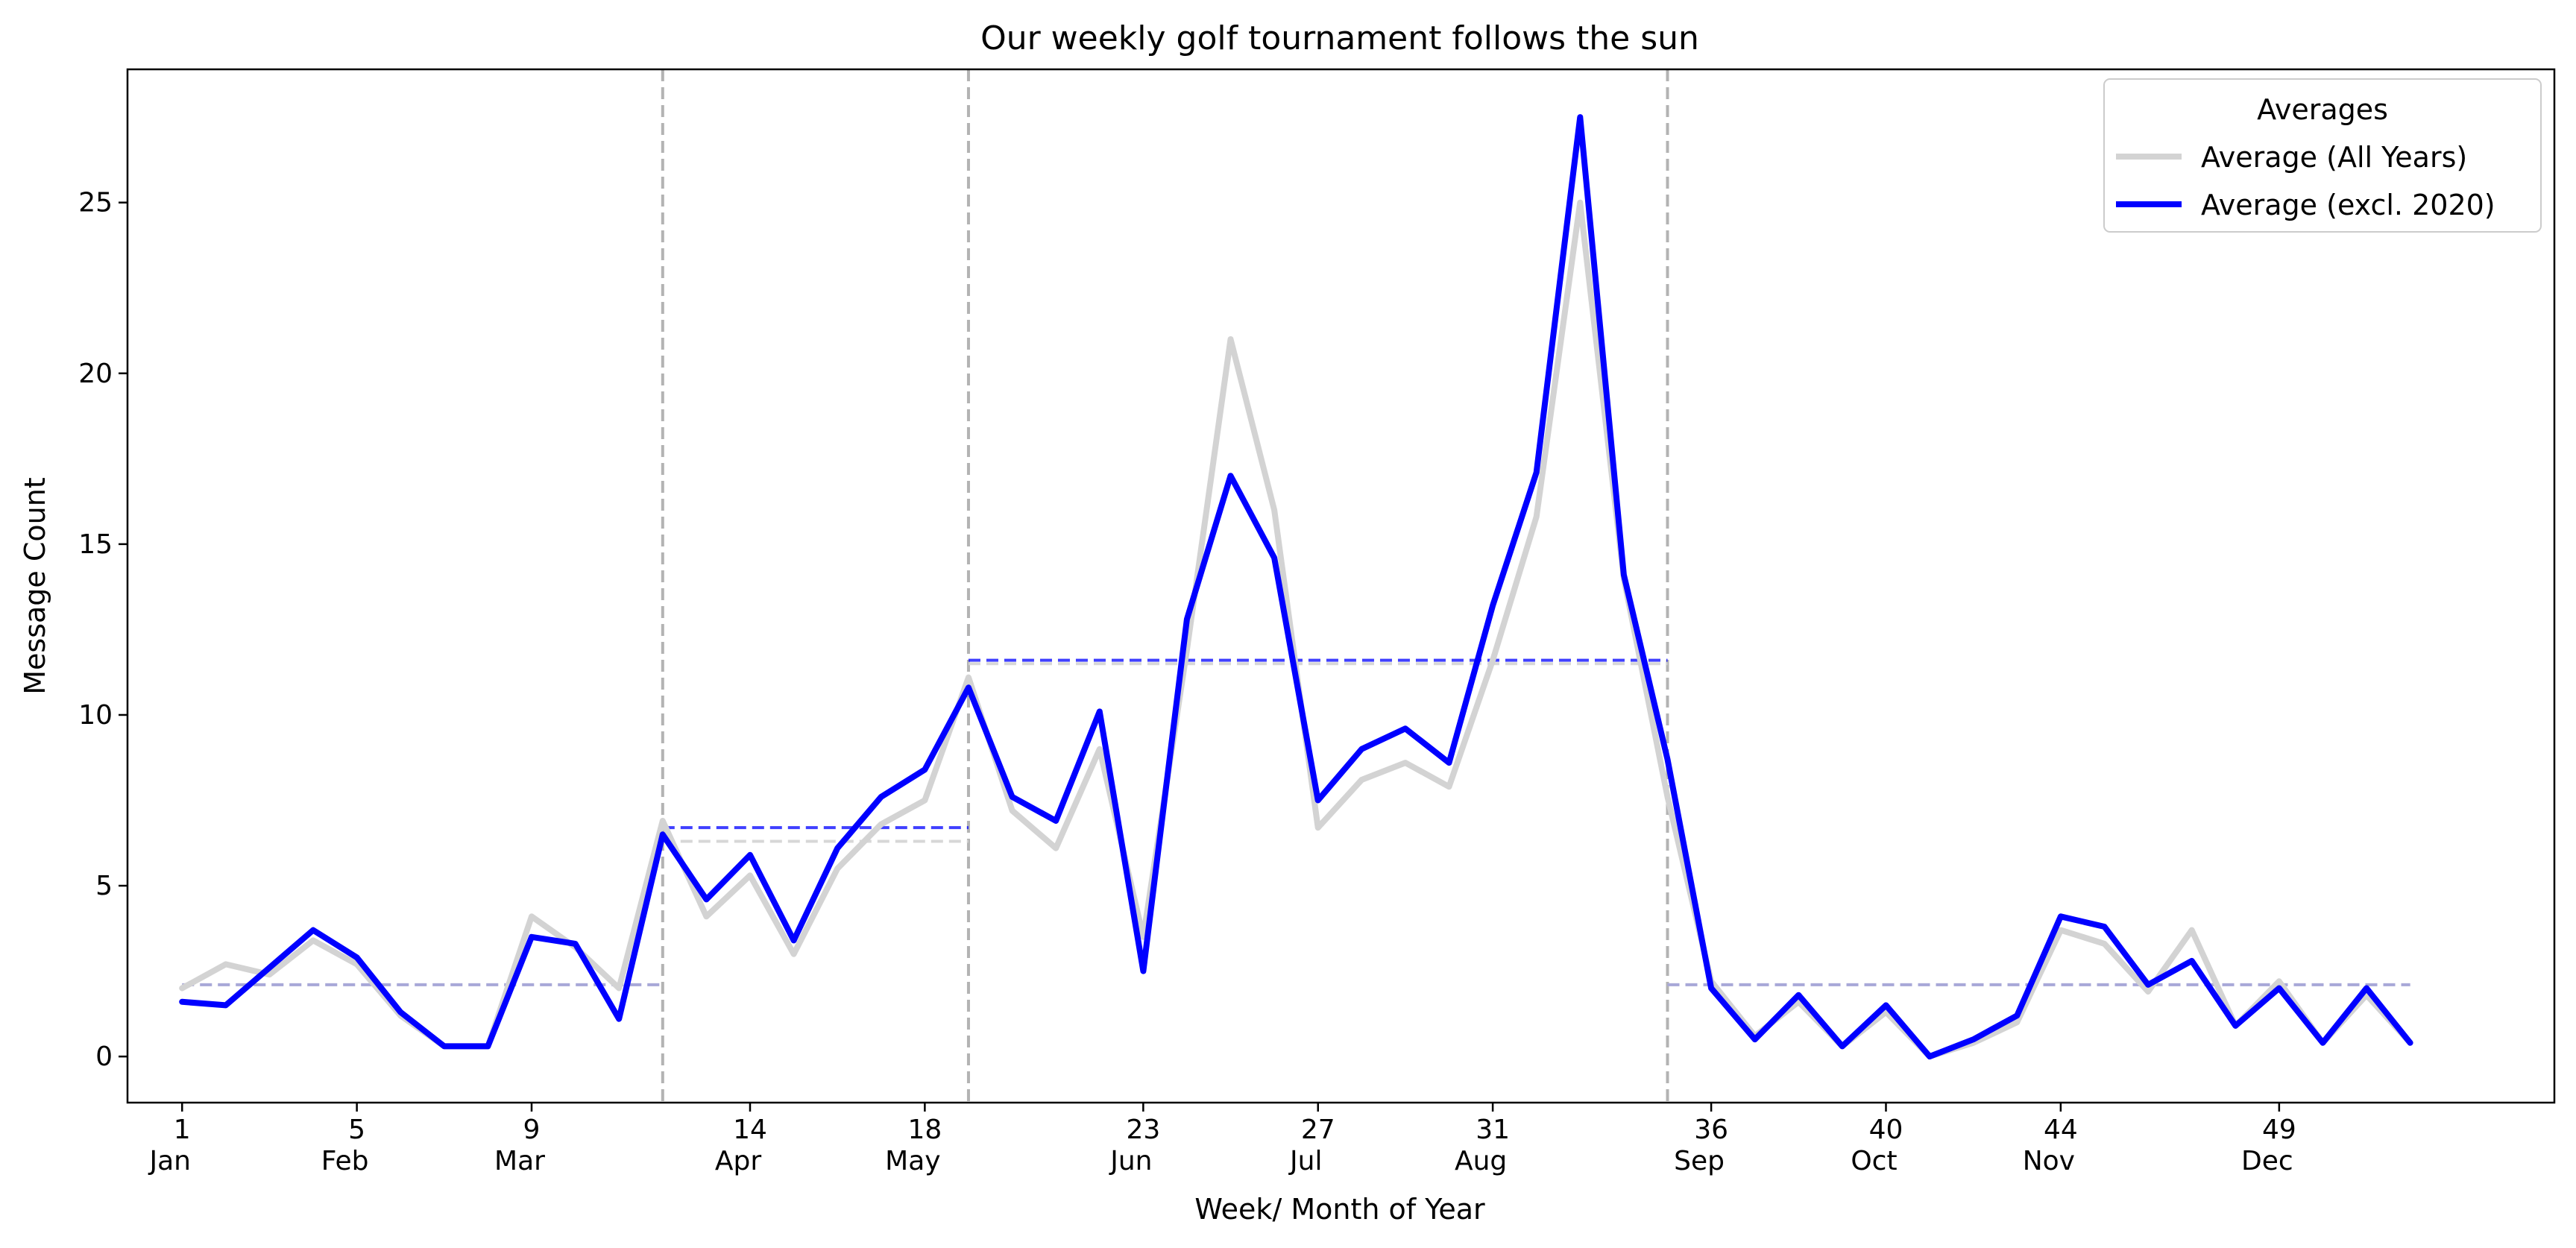  Describe the element at coordinates (95, 715) in the screenshot. I see `y-tick-label: 10` at that location.